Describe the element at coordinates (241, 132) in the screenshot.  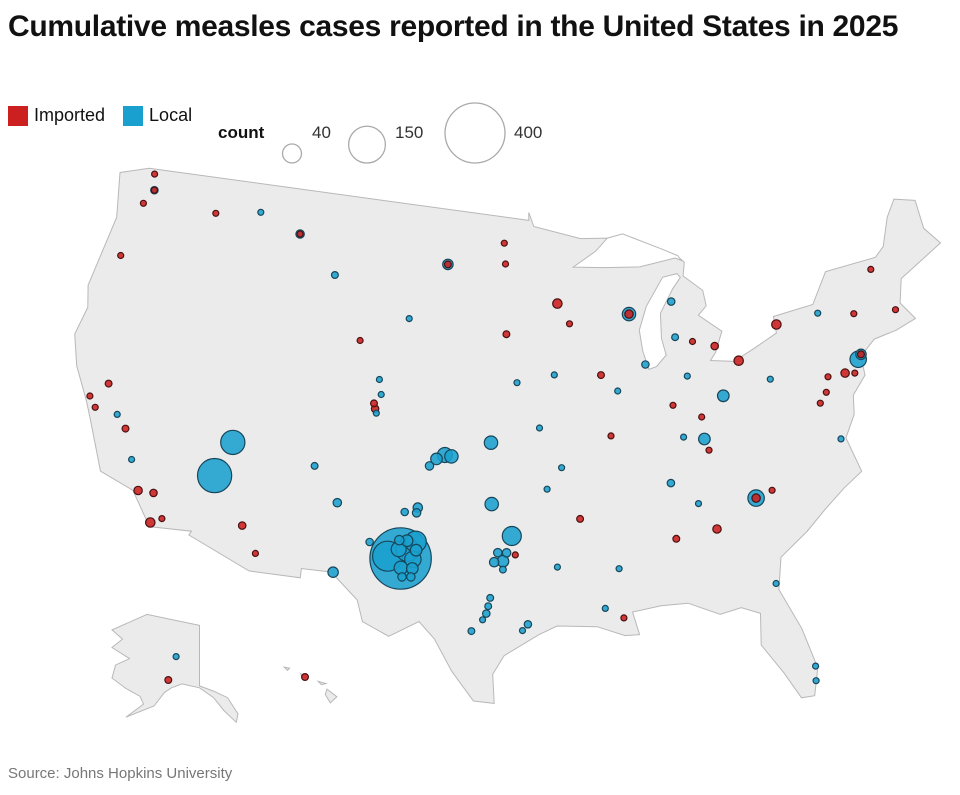
I see `size-legend-title: count` at that location.